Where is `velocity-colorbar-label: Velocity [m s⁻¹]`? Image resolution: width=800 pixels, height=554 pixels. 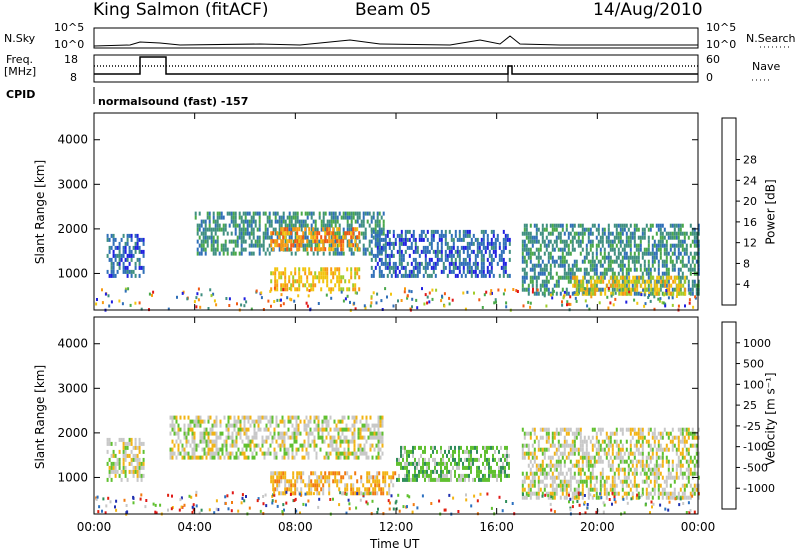
velocity-colorbar-label: Velocity [m s⁻¹] is located at coordinates (770, 419).